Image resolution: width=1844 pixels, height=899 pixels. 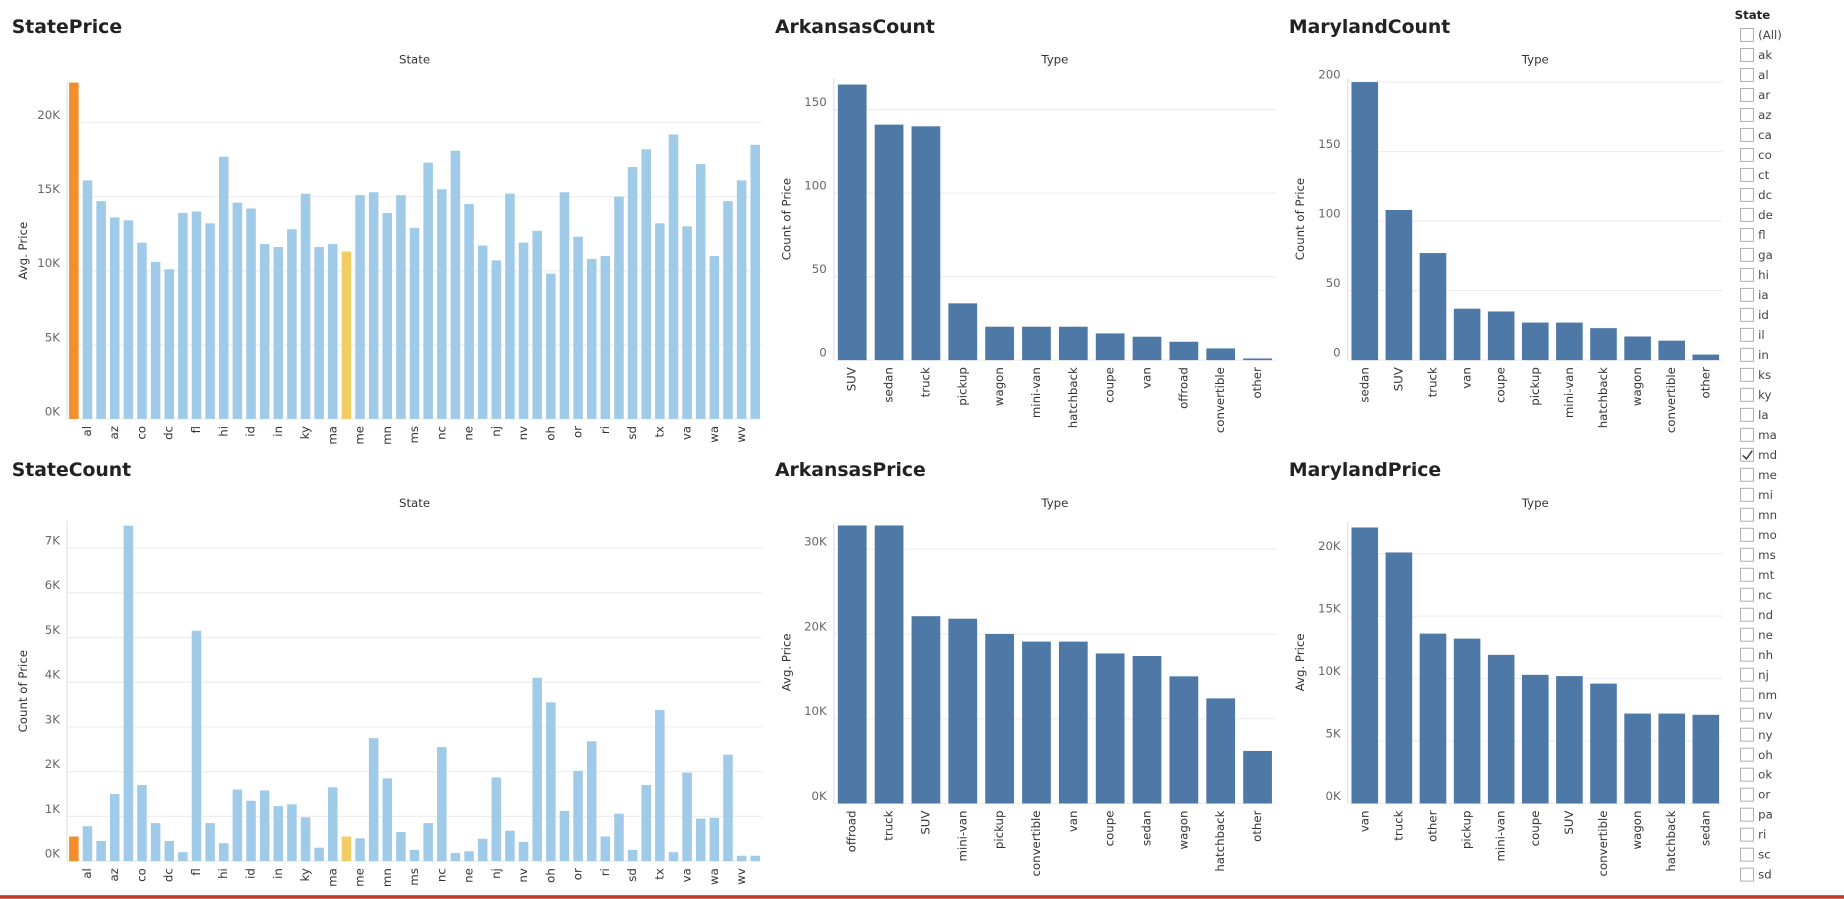 I want to click on filter-item: ne, so click(x=1765, y=635).